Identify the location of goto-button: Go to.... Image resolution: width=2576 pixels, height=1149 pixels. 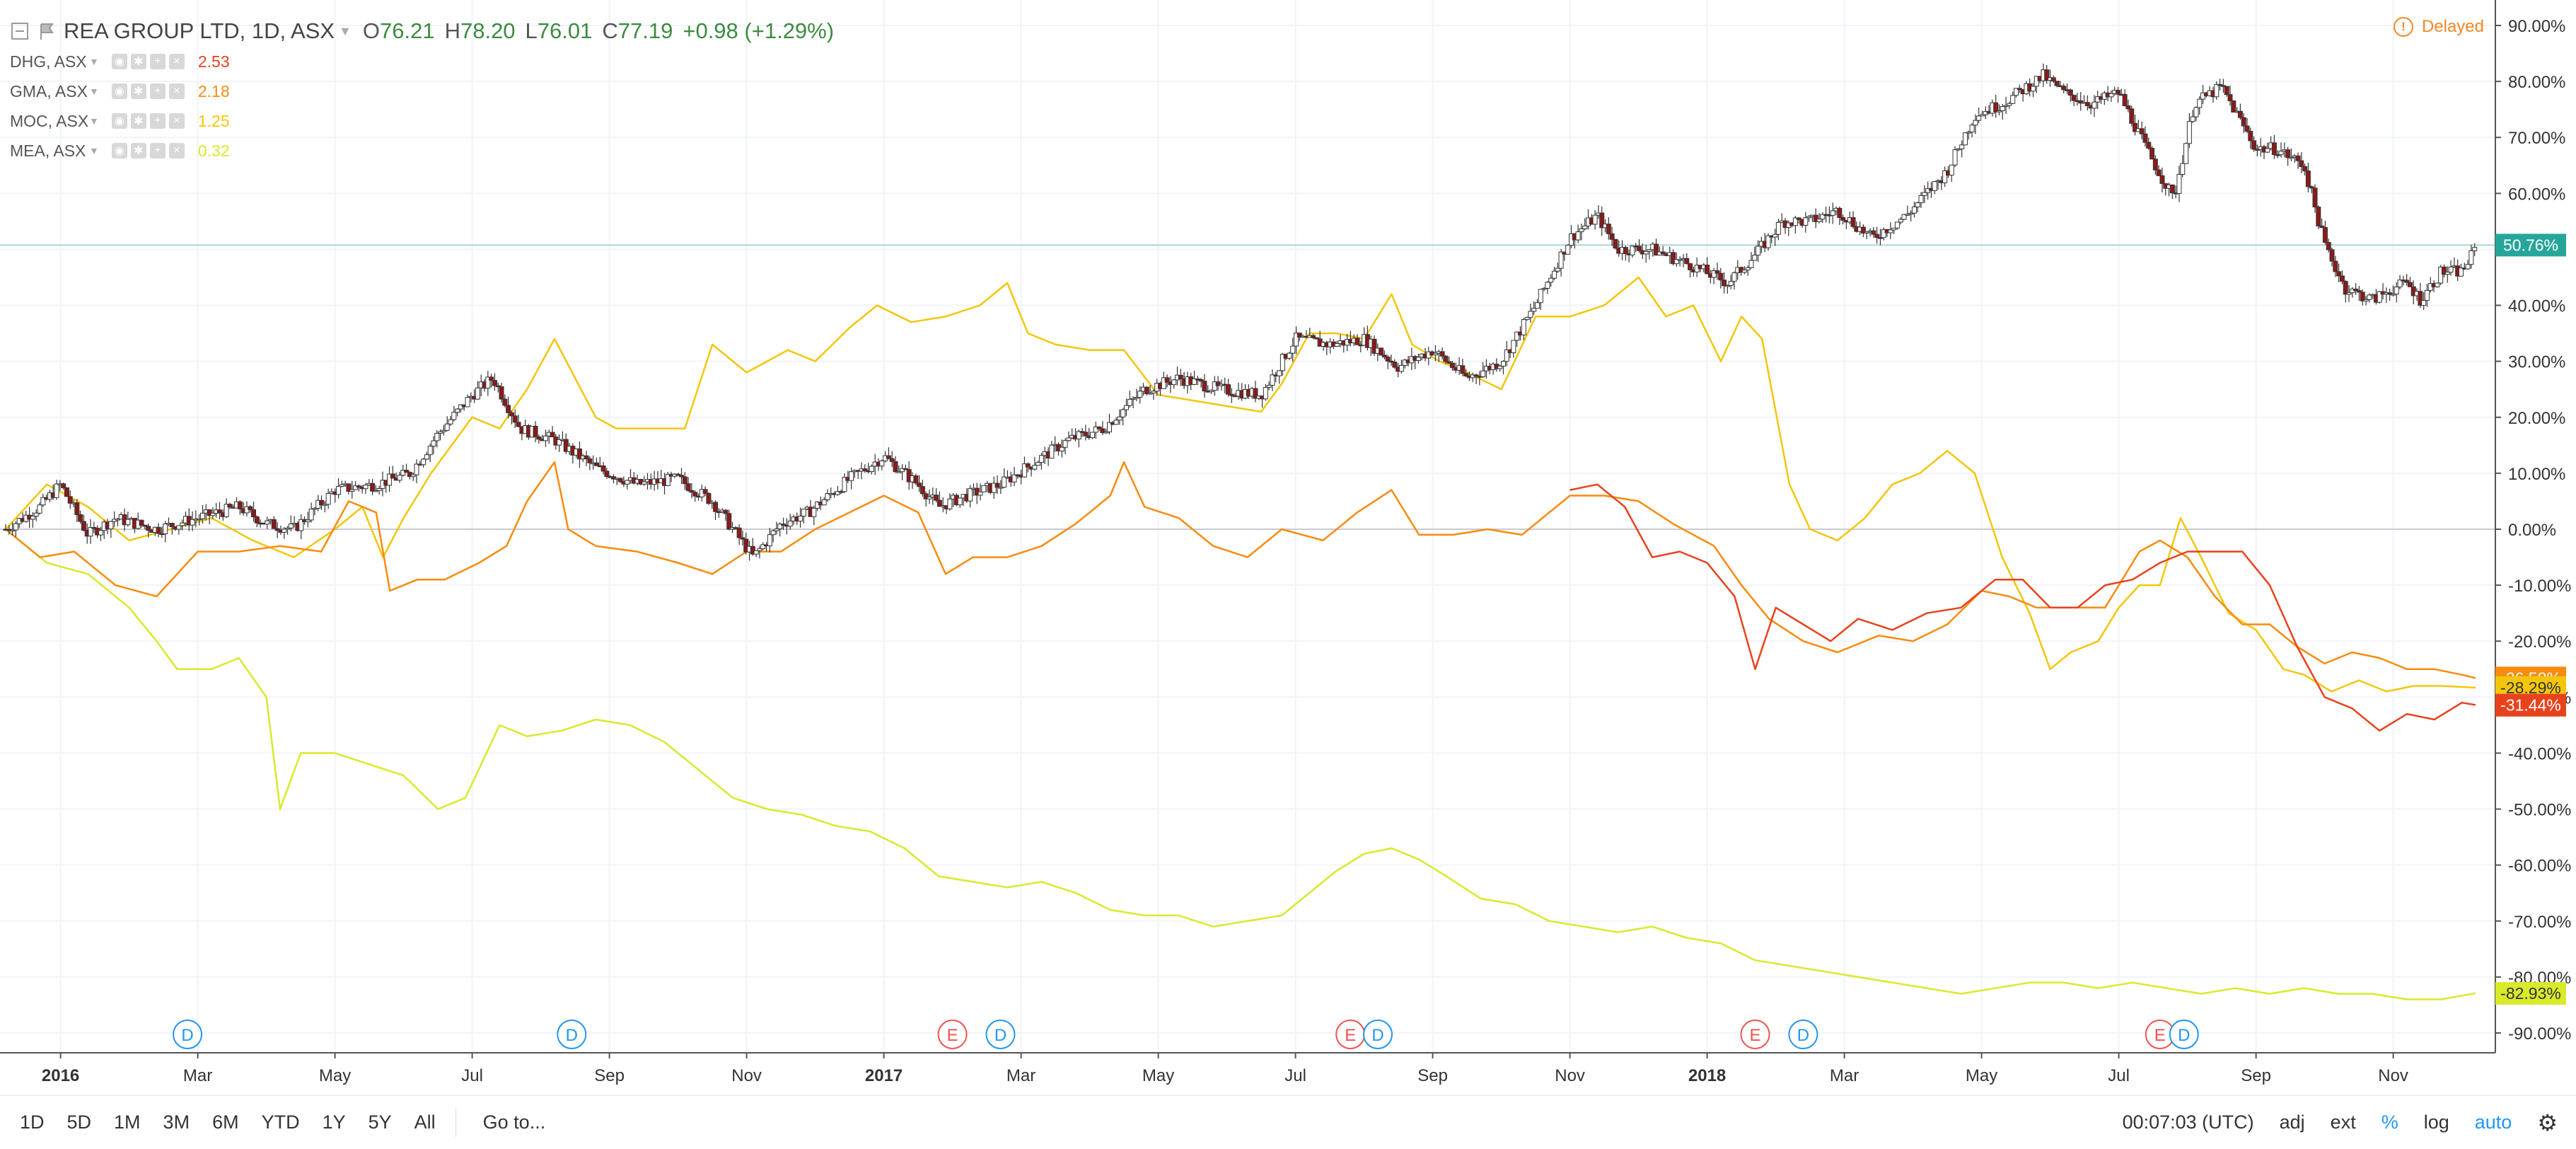
(514, 1122).